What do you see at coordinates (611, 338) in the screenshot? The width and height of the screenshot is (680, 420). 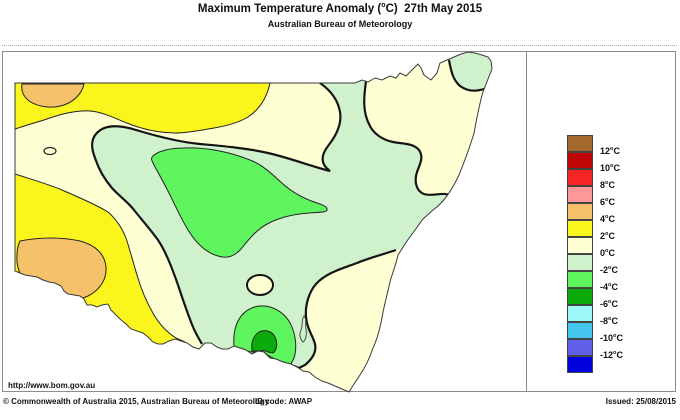 I see `legend-label: -10oC` at bounding box center [611, 338].